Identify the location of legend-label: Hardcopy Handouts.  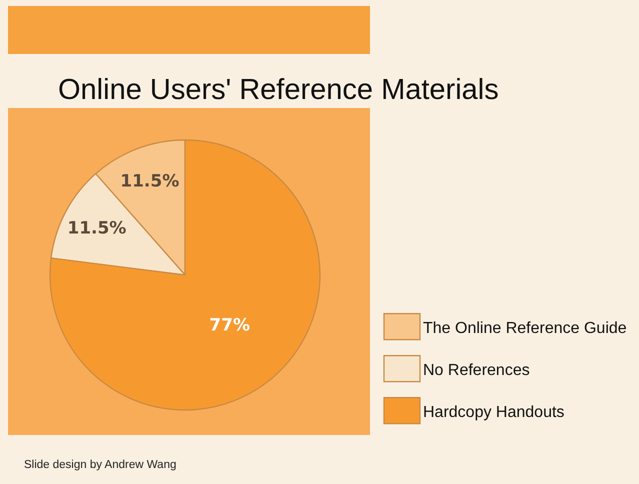
(493, 412).